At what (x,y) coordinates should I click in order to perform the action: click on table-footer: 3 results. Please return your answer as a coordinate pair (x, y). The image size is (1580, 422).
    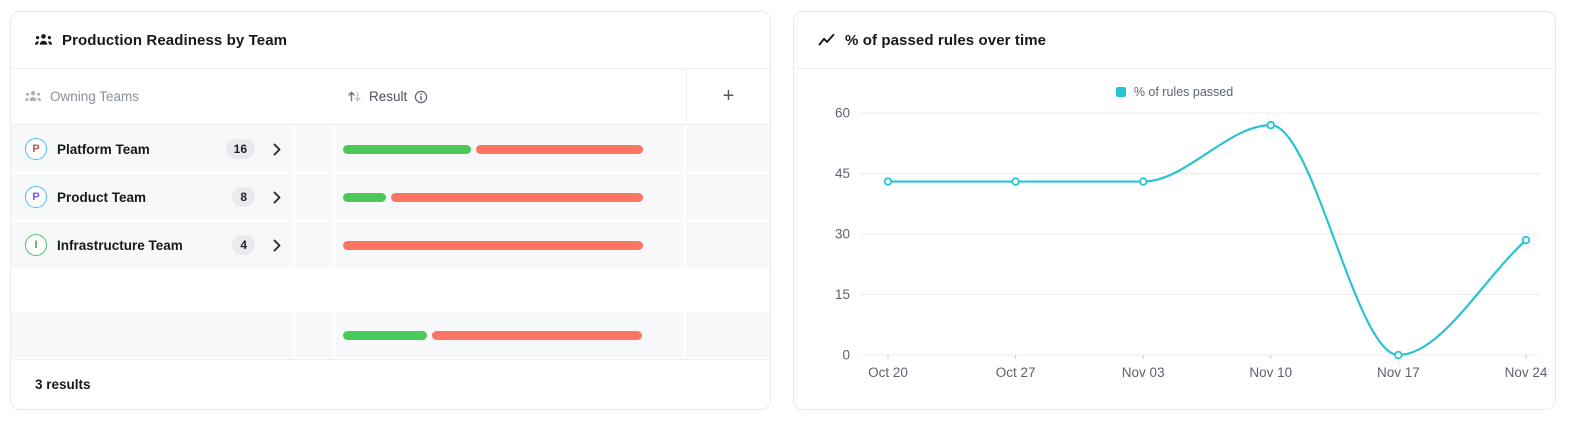
    Looking at the image, I should click on (390, 384).